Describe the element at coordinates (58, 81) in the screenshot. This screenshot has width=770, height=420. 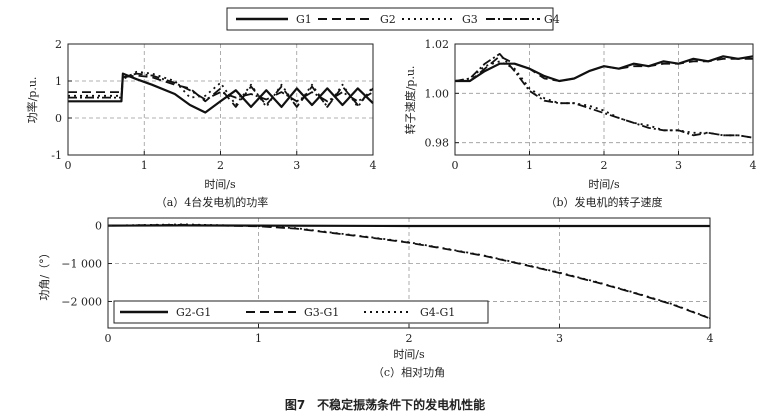
I see `y-tick-label-power: 1` at that location.